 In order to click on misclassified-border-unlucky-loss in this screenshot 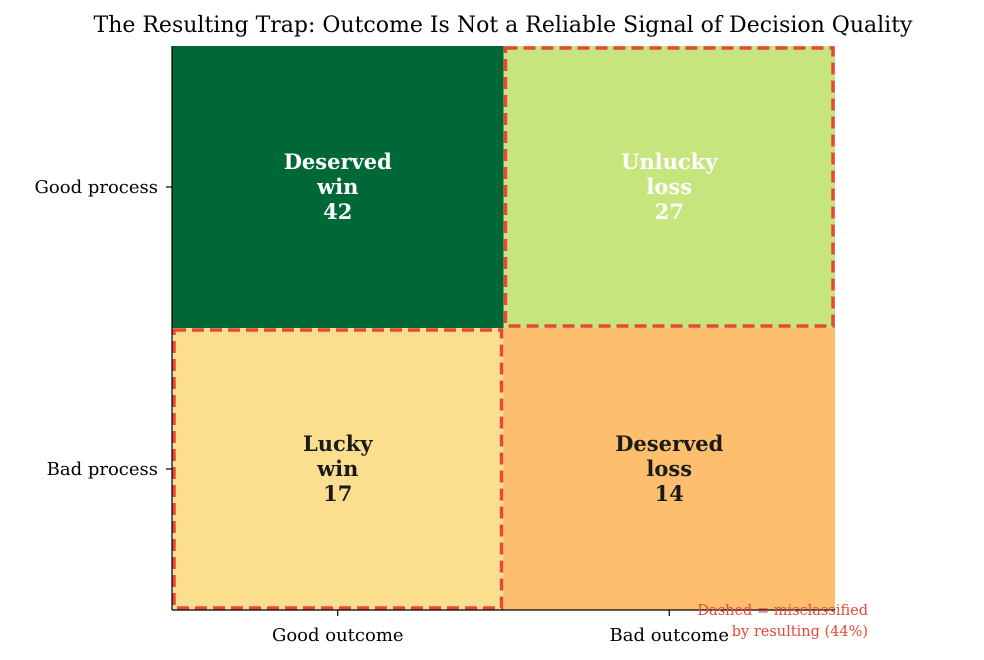, I will do `click(669, 187)`.